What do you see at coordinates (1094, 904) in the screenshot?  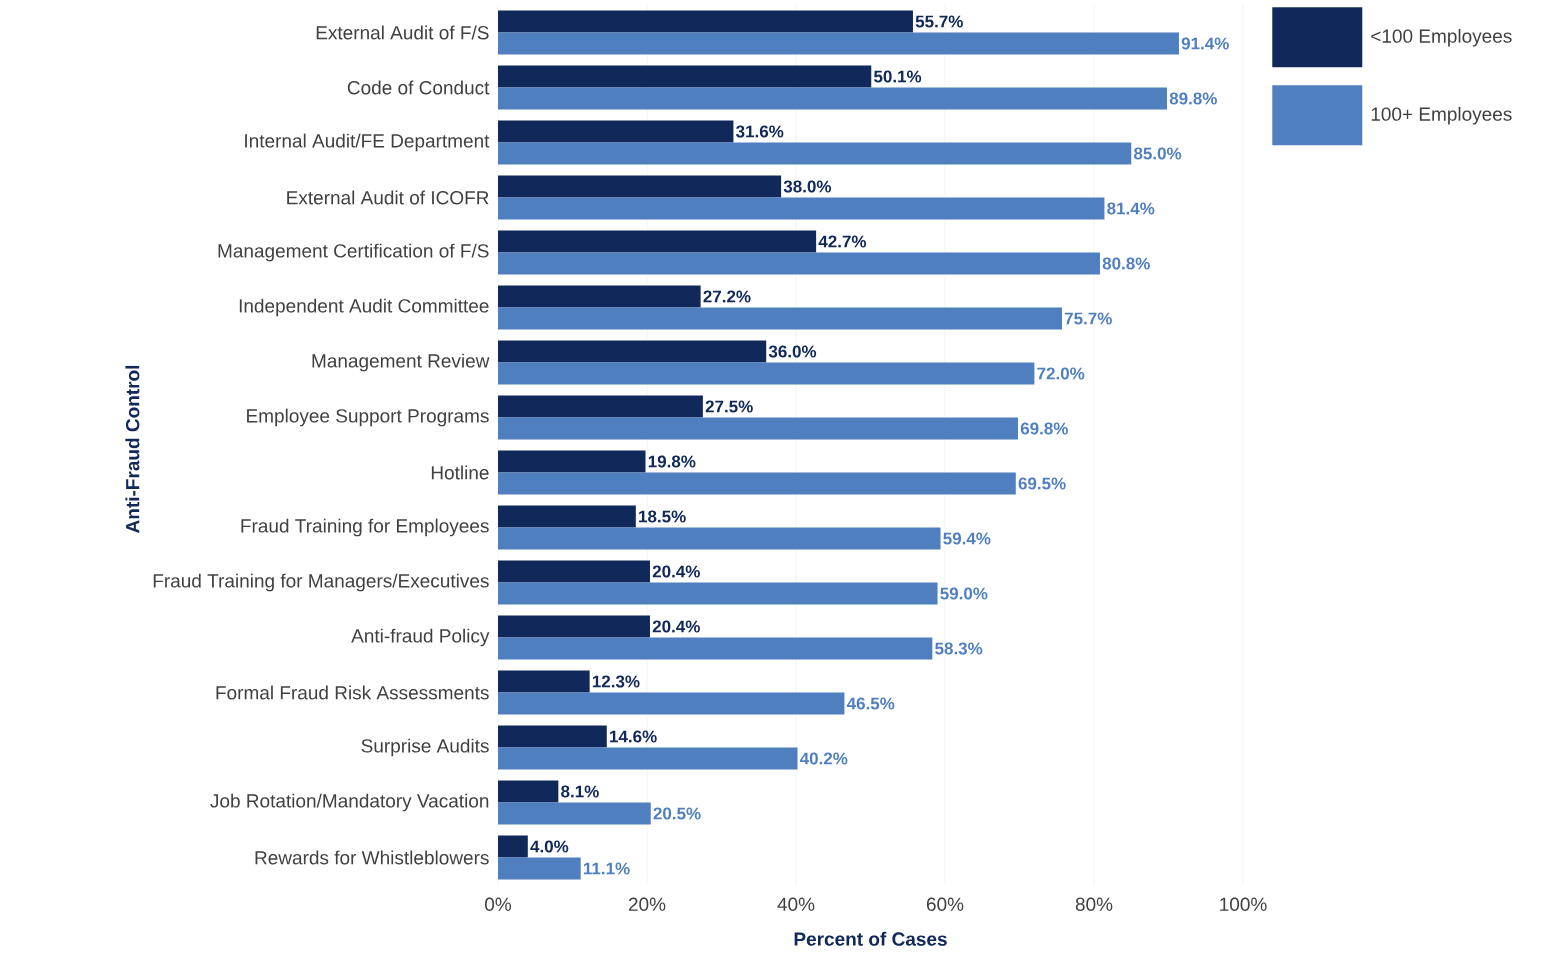 I see `x-tick-label: 80%` at bounding box center [1094, 904].